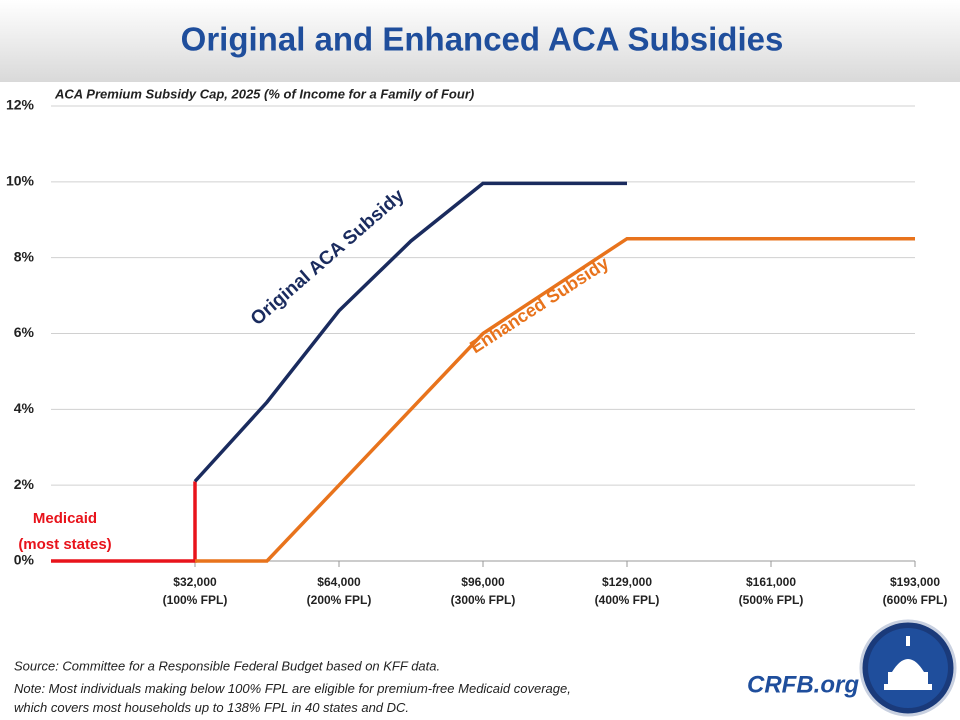 The image size is (960, 720). What do you see at coordinates (915, 591) in the screenshot?
I see `x-tick-label: $193,000 (600% FPL)` at bounding box center [915, 591].